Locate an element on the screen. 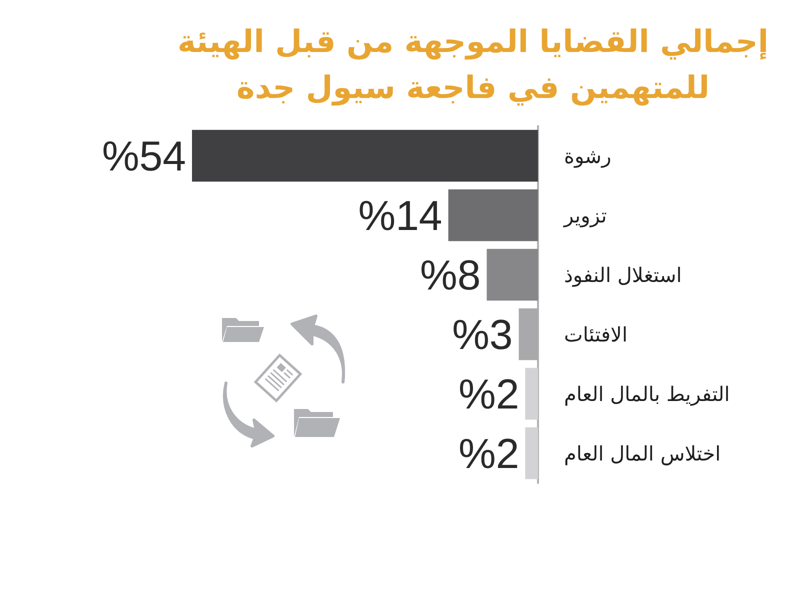  y-tick-label: اختلاس المال العام is located at coordinates (642, 453).